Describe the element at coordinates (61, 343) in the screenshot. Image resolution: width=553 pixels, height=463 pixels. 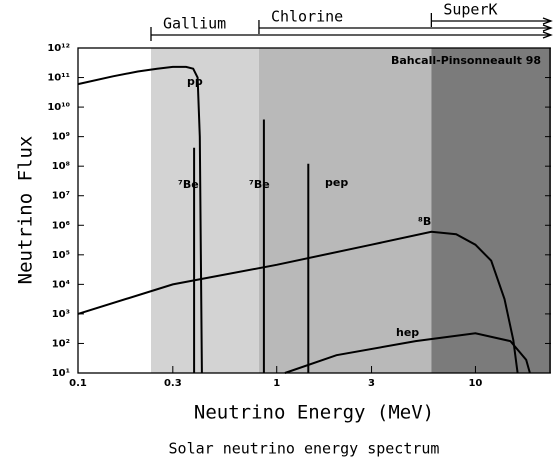
I see `y-tick-label: 10²` at that location.